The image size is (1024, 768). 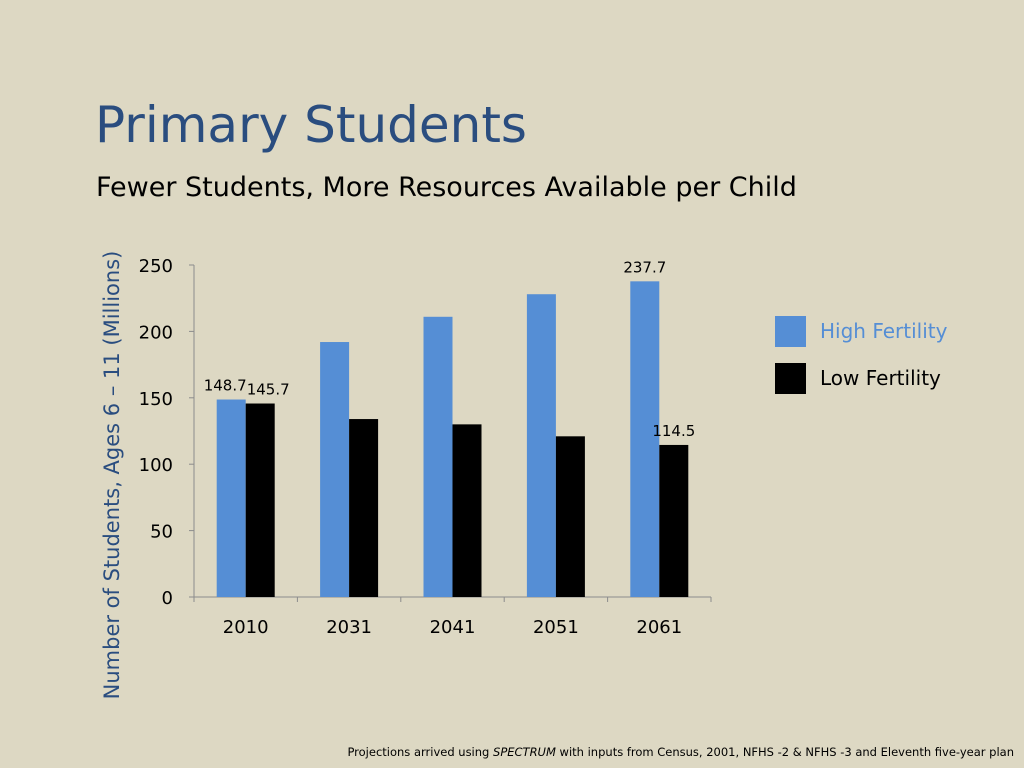 I want to click on data-label: 145.7, so click(x=268, y=390).